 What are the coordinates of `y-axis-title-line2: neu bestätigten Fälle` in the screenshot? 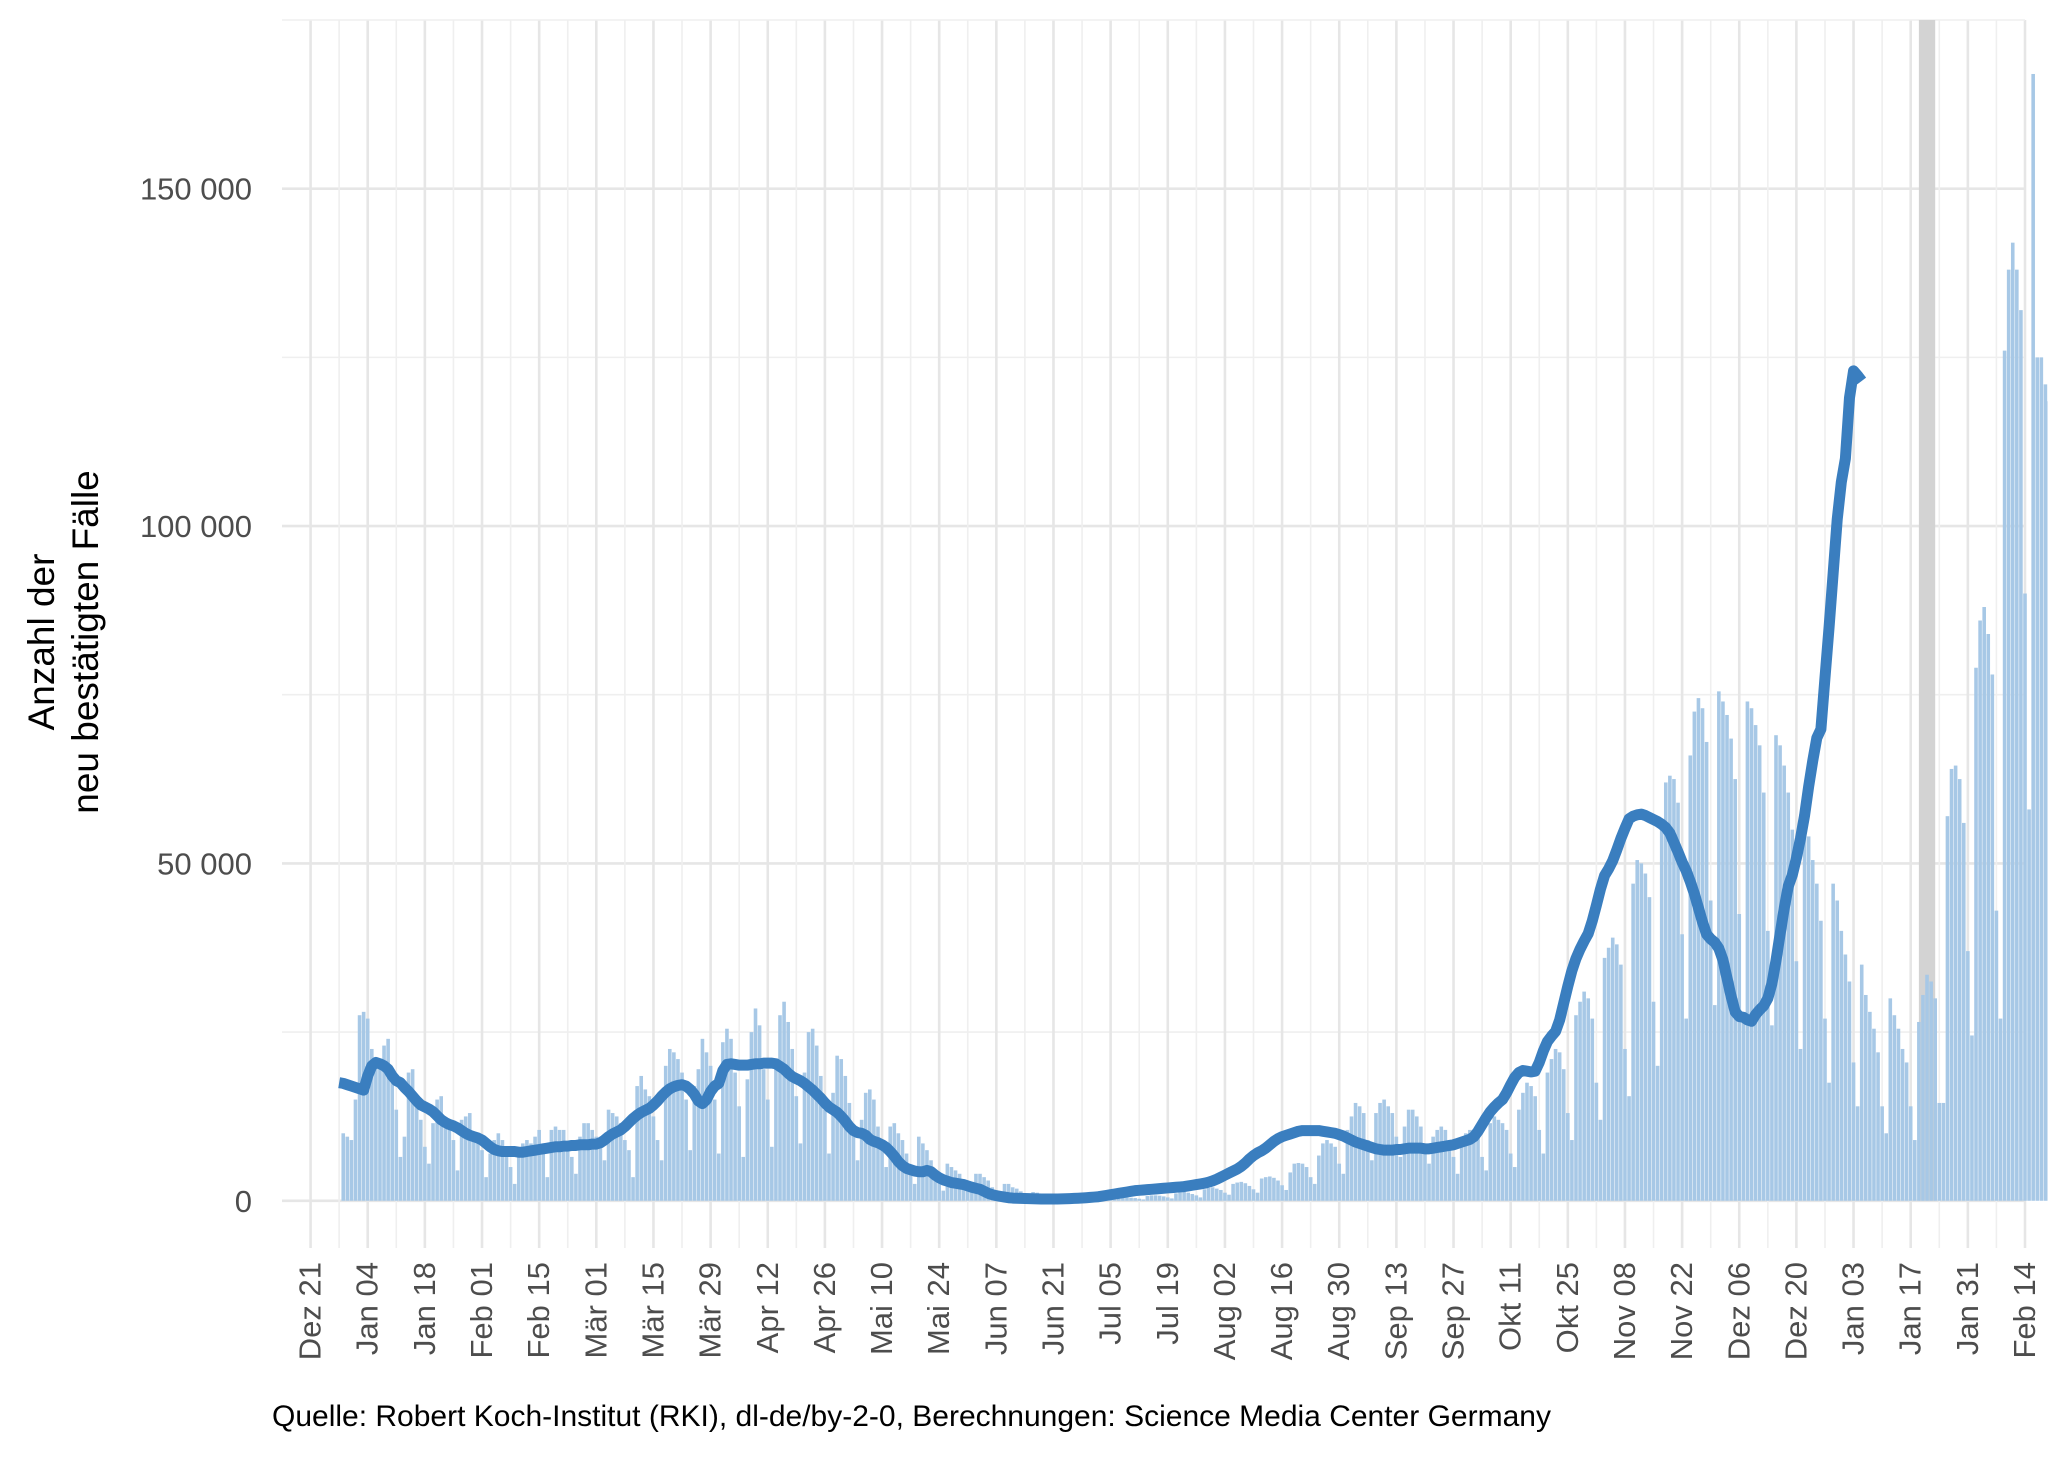 It's located at (85, 642).